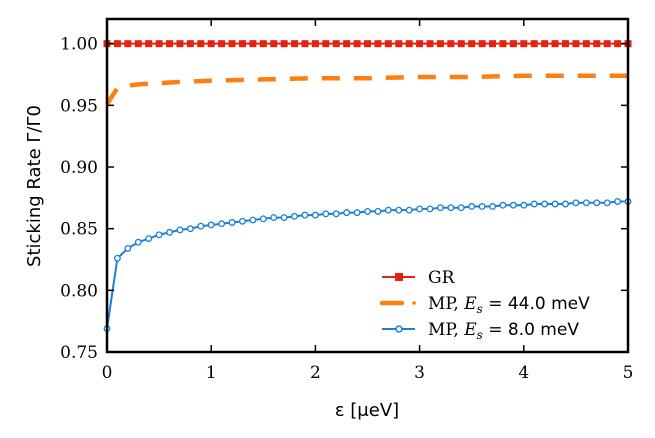 This screenshot has width=655, height=438. I want to click on y-tick-label: 0.75, so click(79, 353).